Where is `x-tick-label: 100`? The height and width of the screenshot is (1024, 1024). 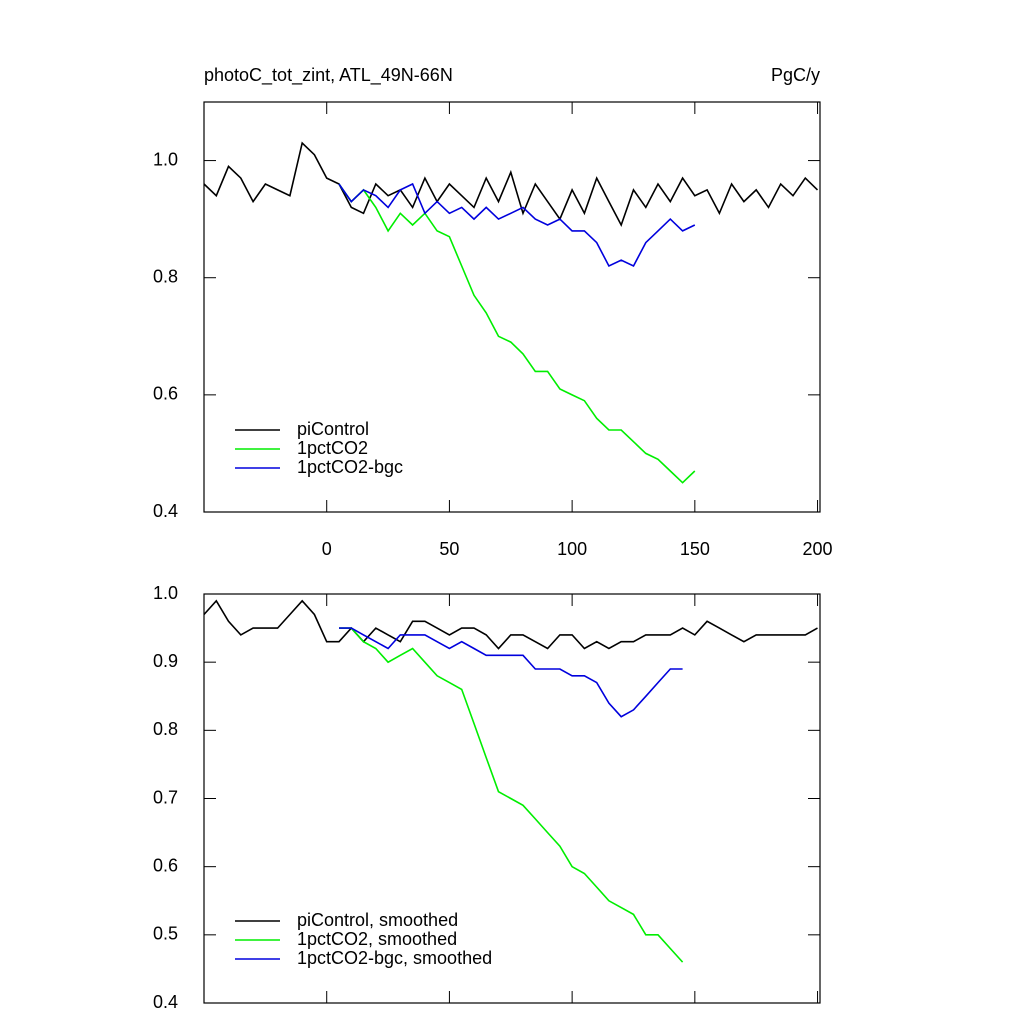 x-tick-label: 100 is located at coordinates (572, 549).